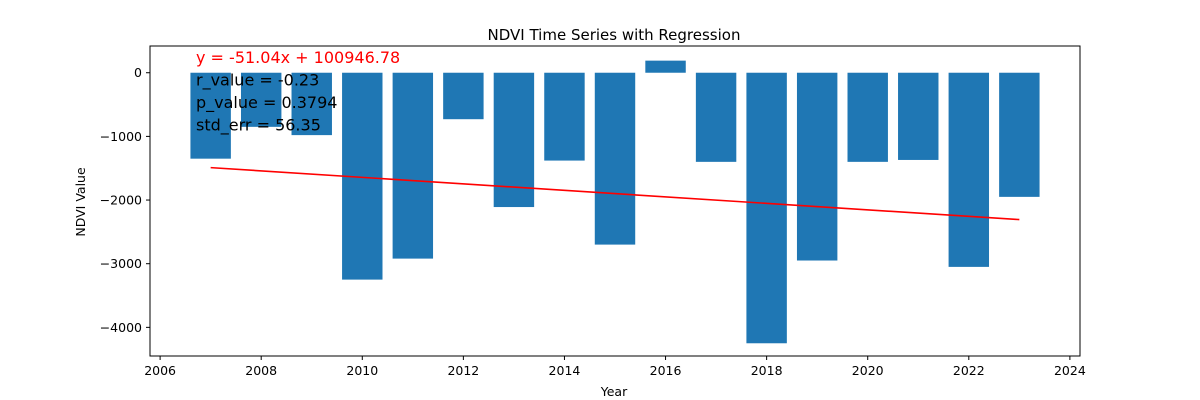 The width and height of the screenshot is (1200, 400). What do you see at coordinates (463, 370) in the screenshot?
I see `x-tick-label: 2012` at bounding box center [463, 370].